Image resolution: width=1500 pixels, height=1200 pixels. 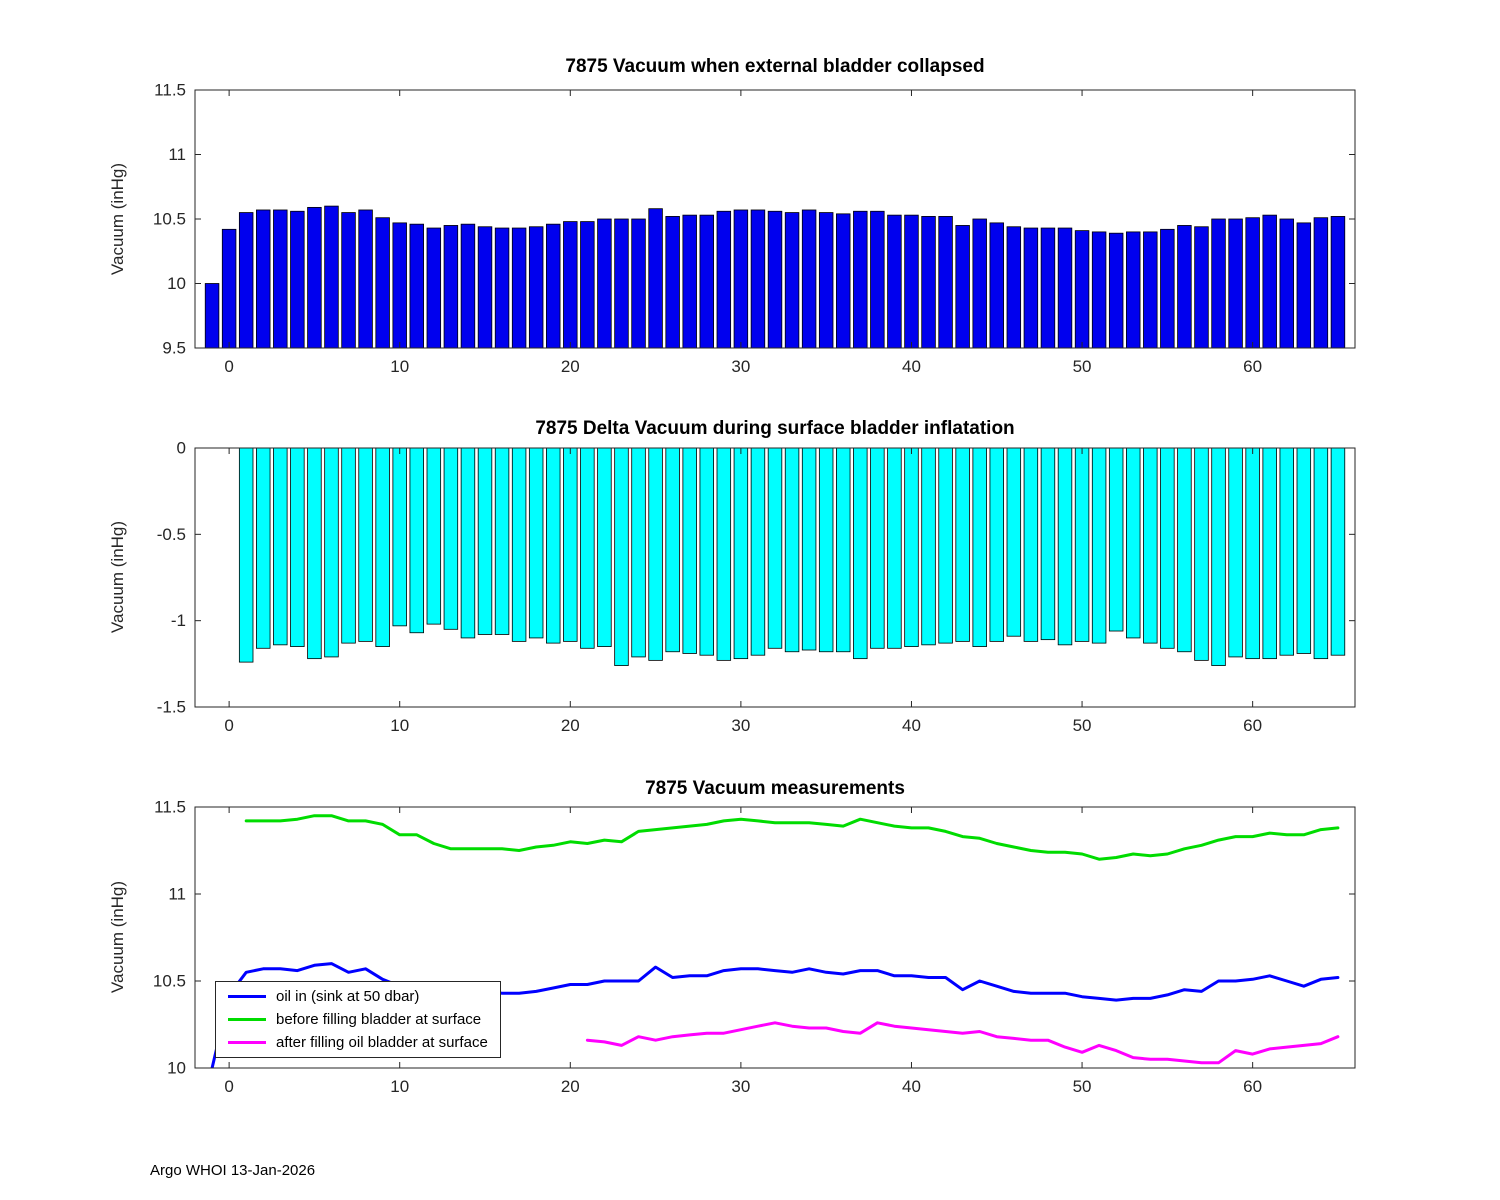 I want to click on legend-line-swatch-green, so click(x=247, y=1019).